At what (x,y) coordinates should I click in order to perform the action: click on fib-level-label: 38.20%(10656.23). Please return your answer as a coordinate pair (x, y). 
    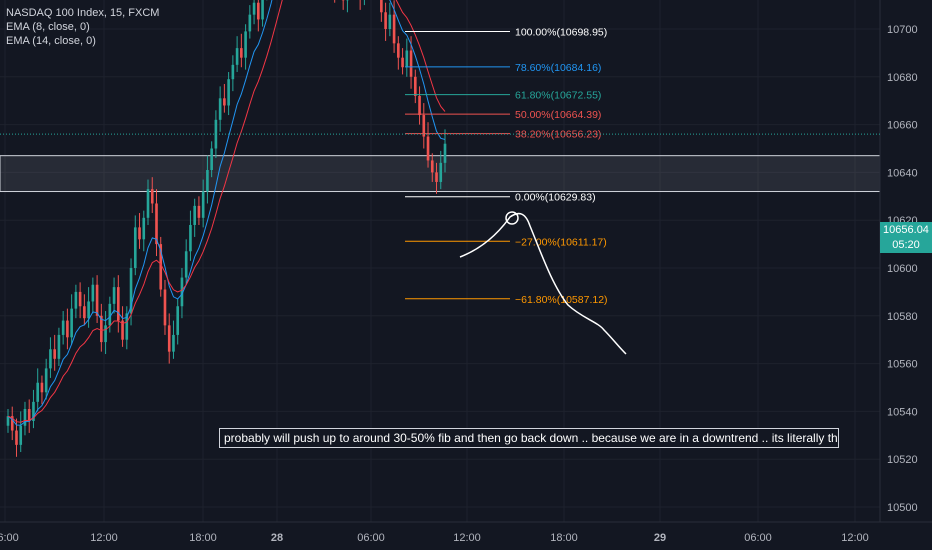
    Looking at the image, I should click on (558, 135).